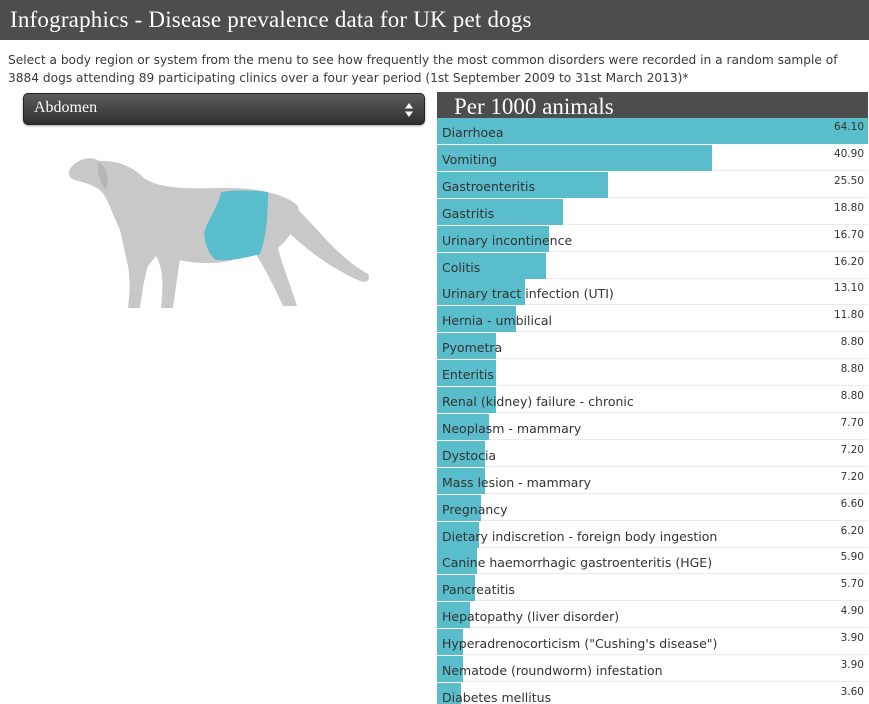  Describe the element at coordinates (538, 401) in the screenshot. I see `disorder-label: Renal (kidney) failure - chronic` at that location.